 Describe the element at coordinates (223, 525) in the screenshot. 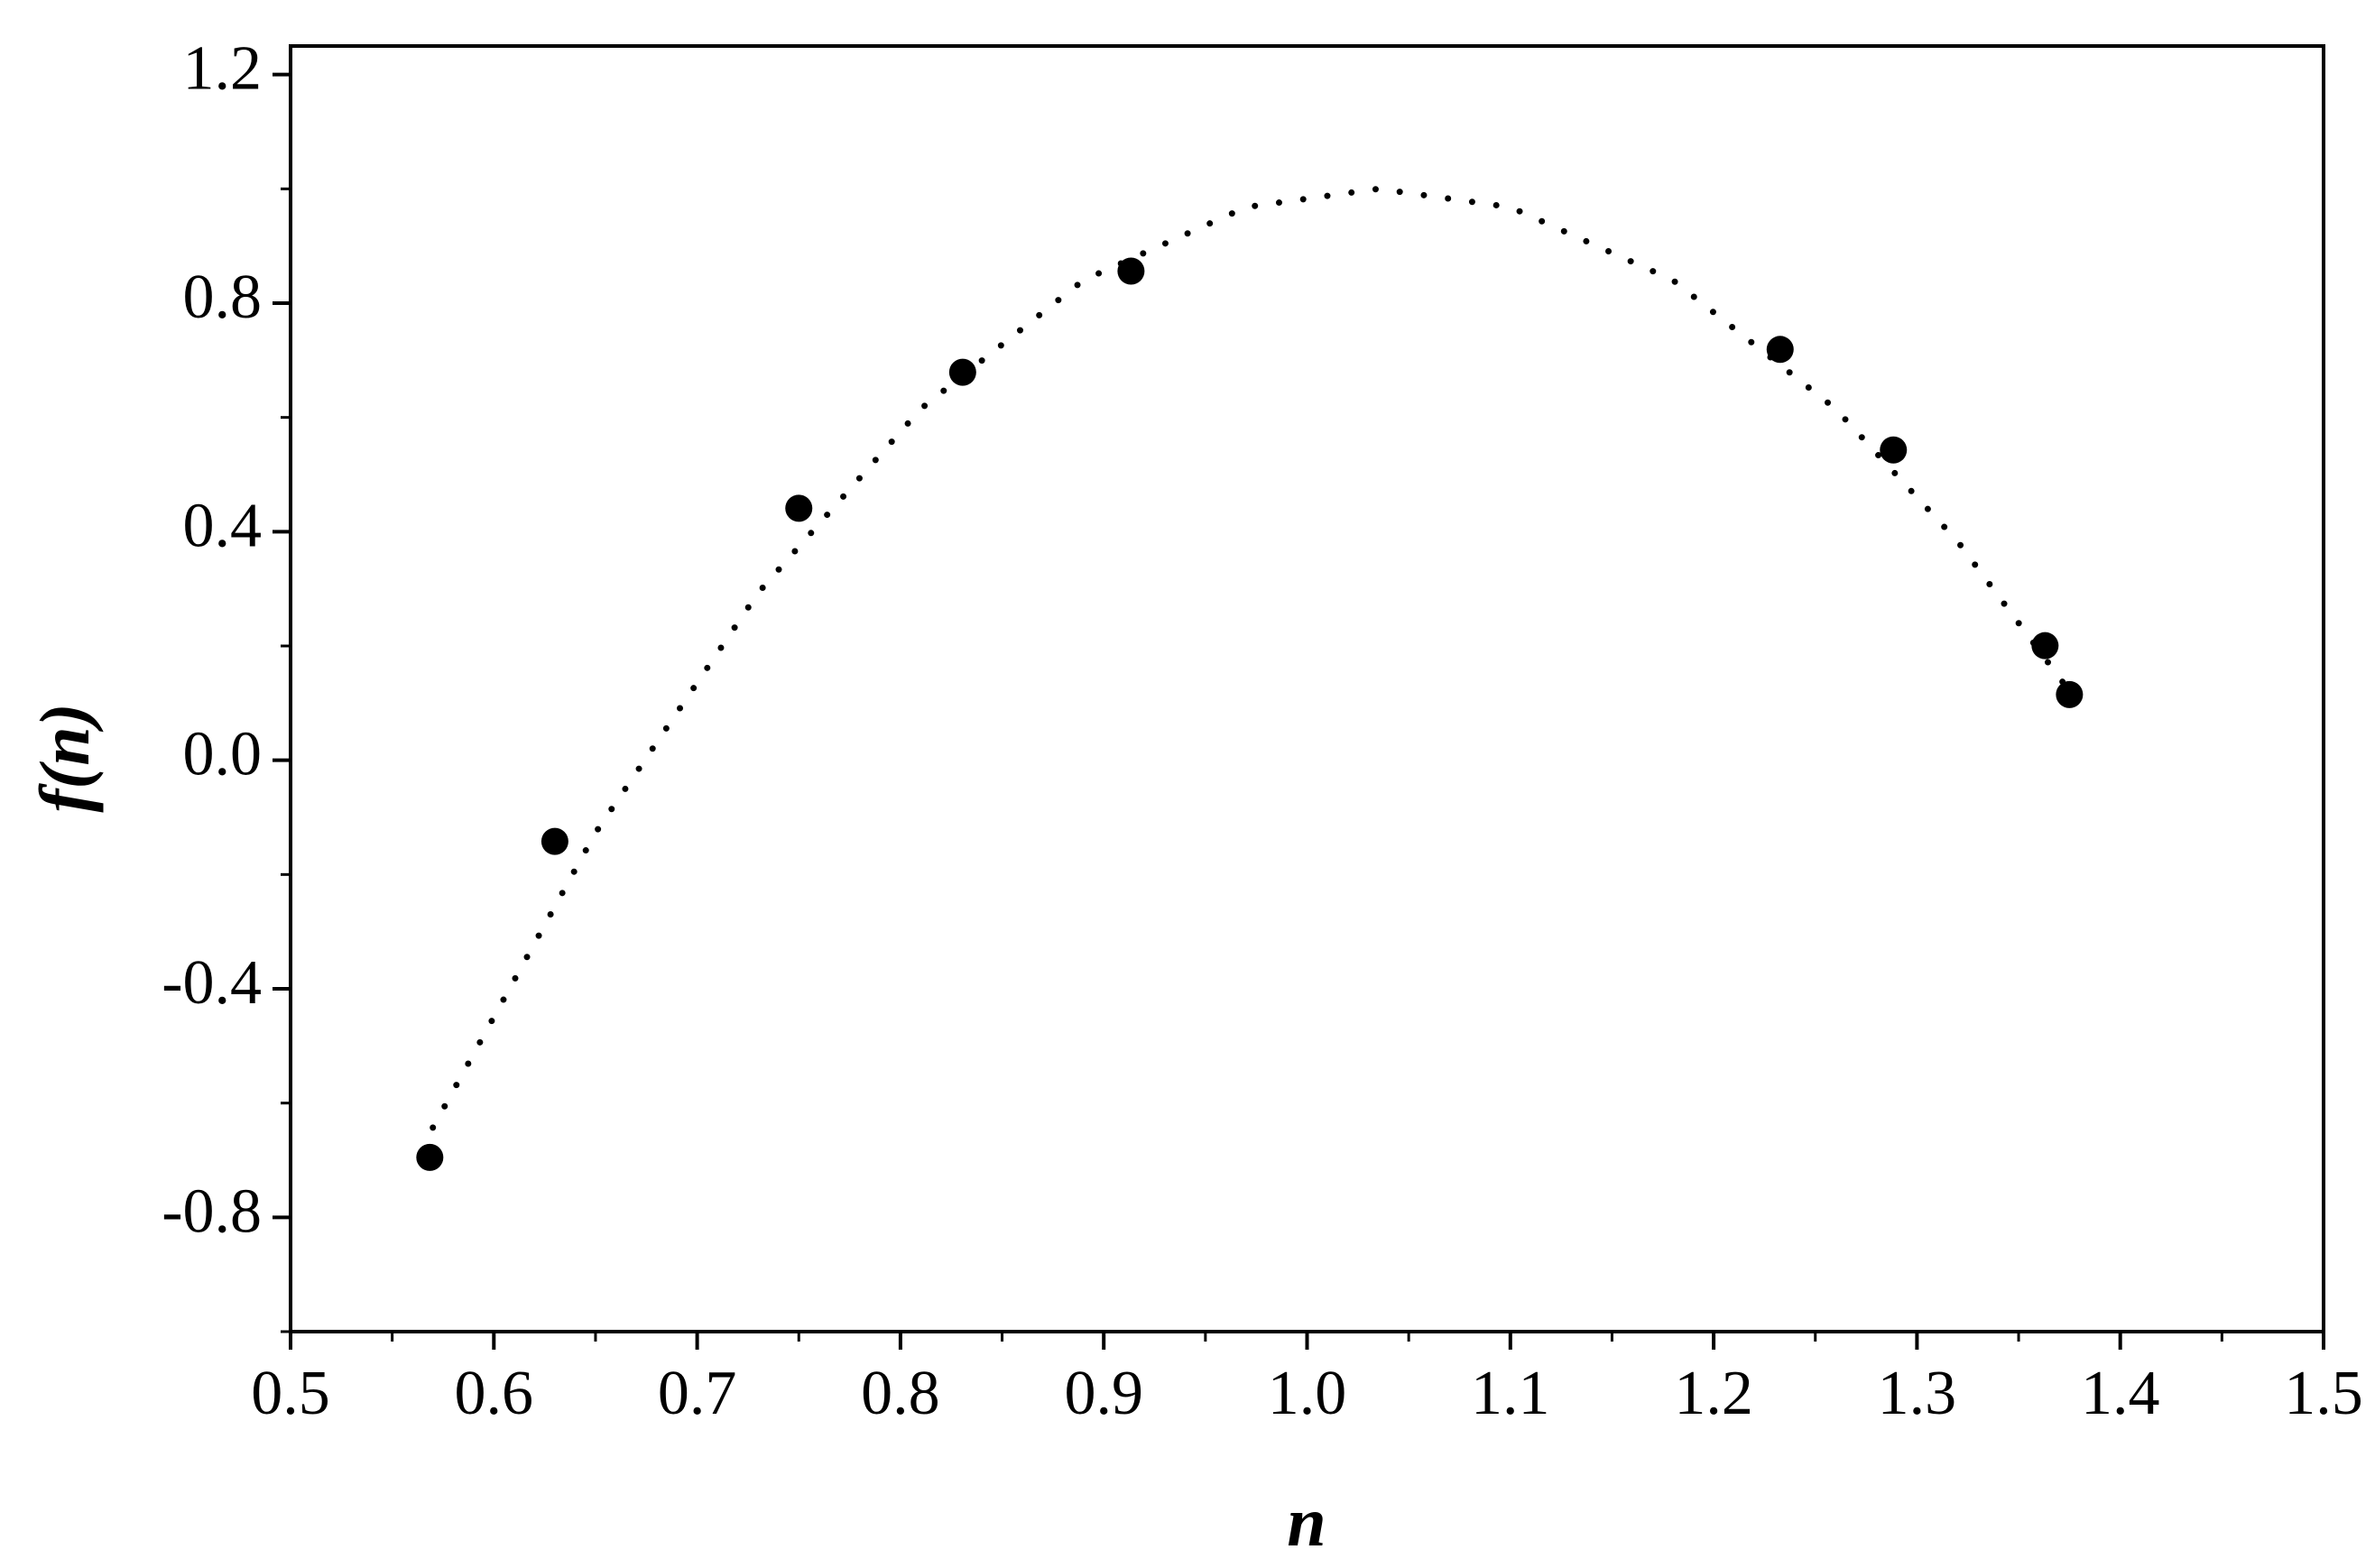

I see `y-tick-label: 0.4` at that location.